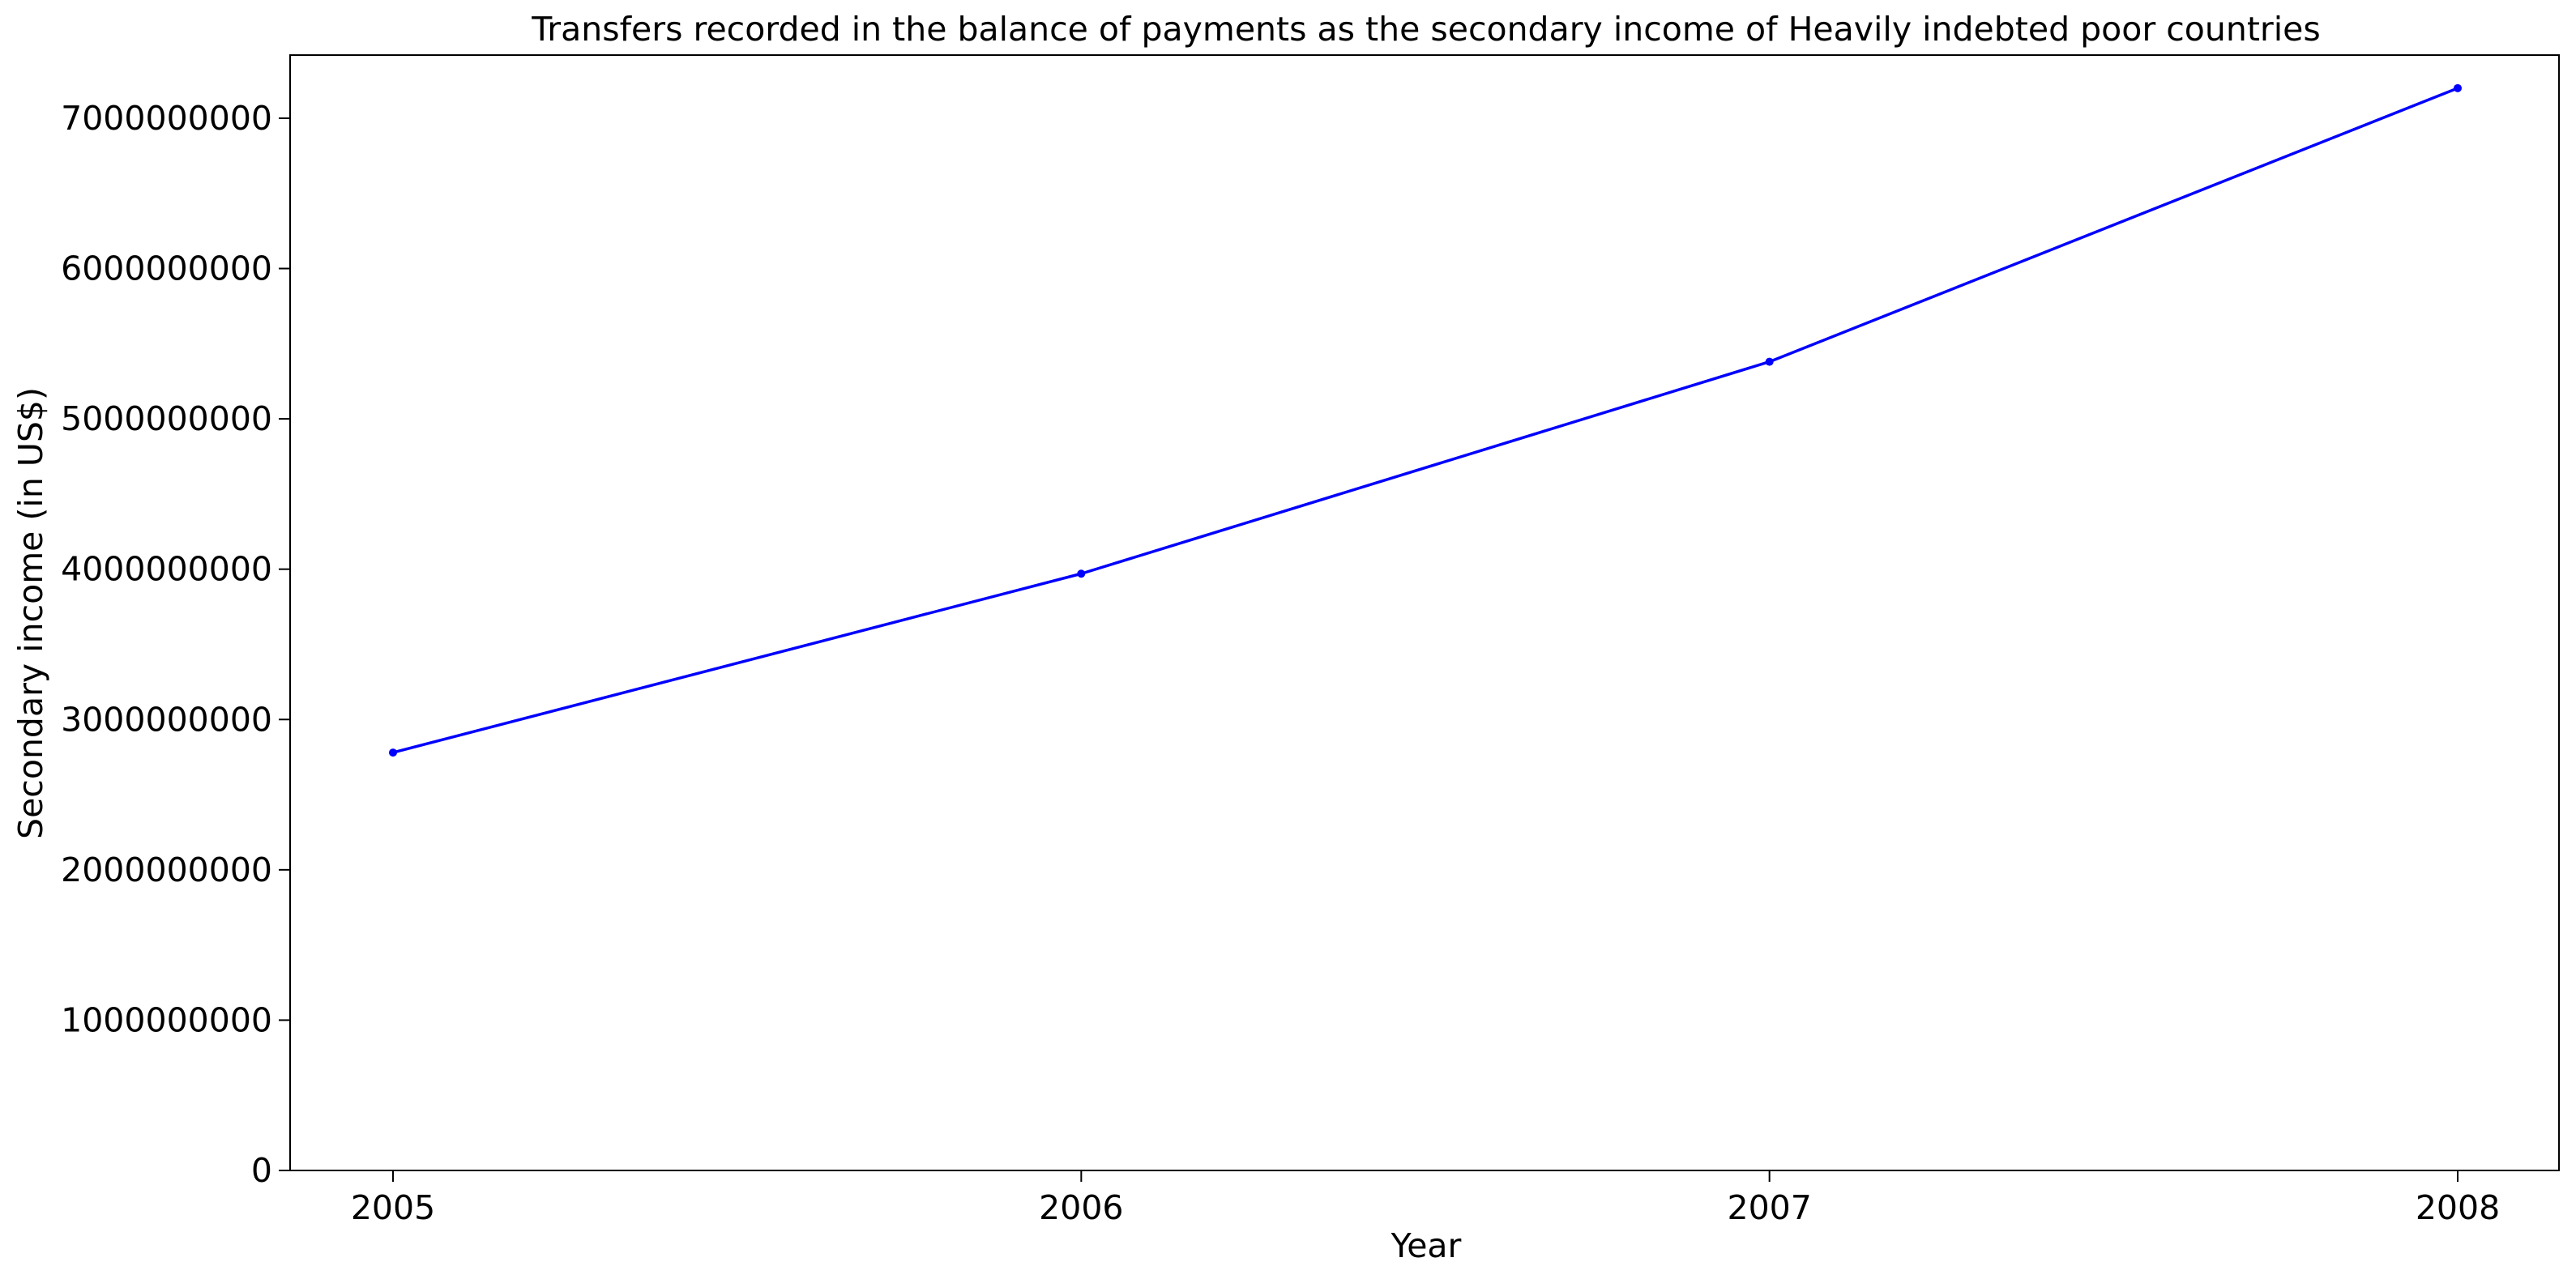 This screenshot has height=1279, width=2576. Describe the element at coordinates (261, 1170) in the screenshot. I see `y-tick-label: 0` at that location.